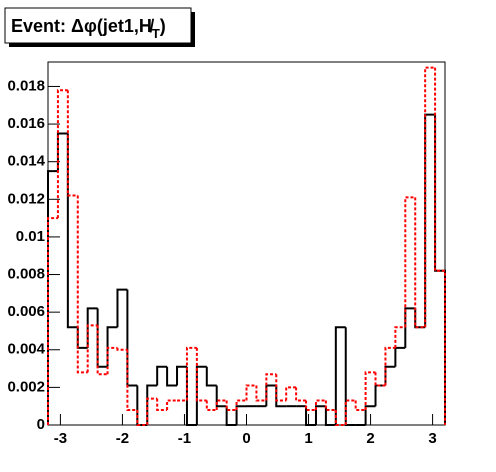  What do you see at coordinates (26, 198) in the screenshot?
I see `y-tick-label: 0.012` at bounding box center [26, 198].